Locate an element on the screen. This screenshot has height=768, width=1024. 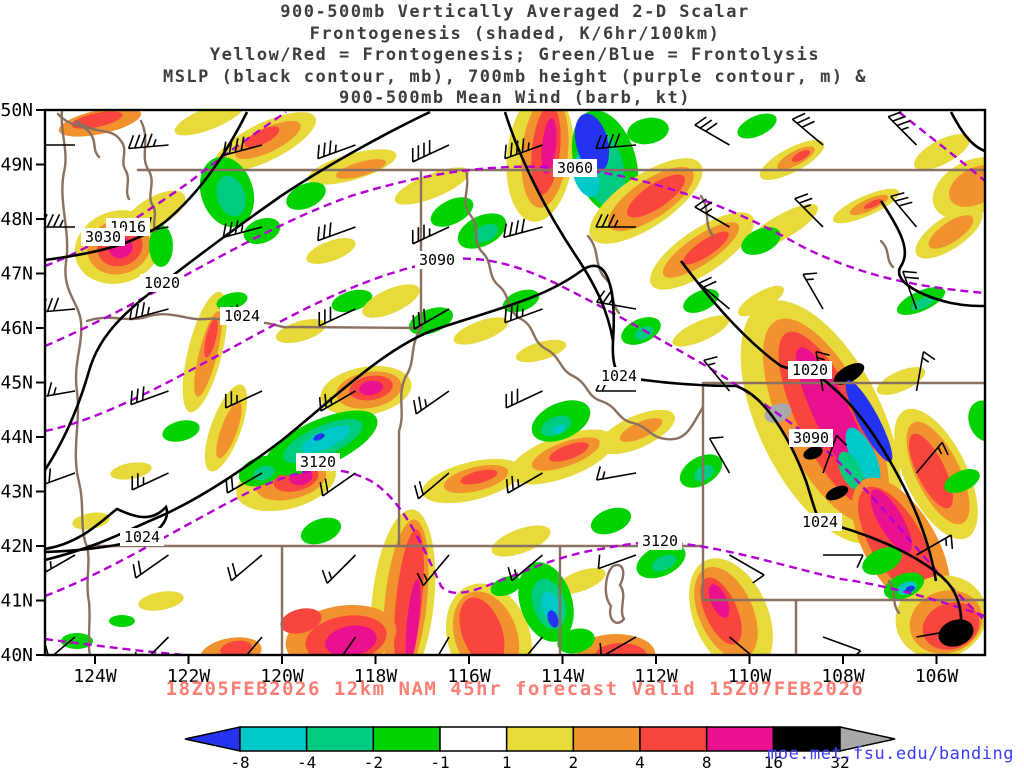
lat-label: 46N is located at coordinates (16, 328).